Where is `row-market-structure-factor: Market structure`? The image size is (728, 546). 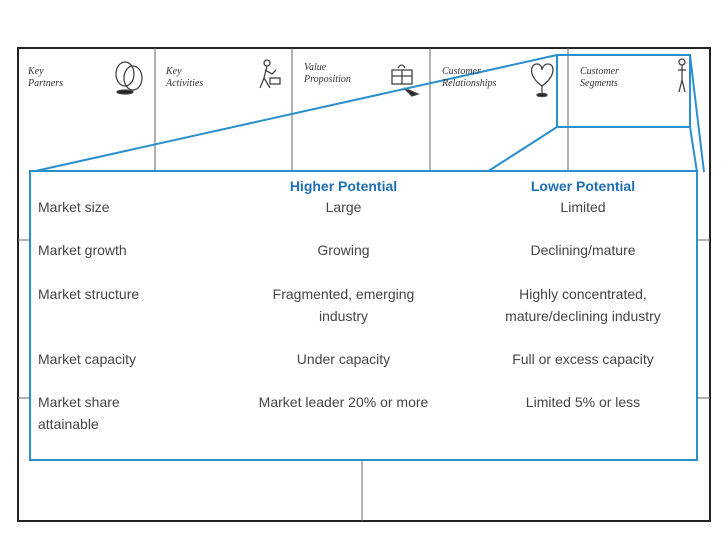 row-market-structure-factor: Market structure is located at coordinates (89, 294).